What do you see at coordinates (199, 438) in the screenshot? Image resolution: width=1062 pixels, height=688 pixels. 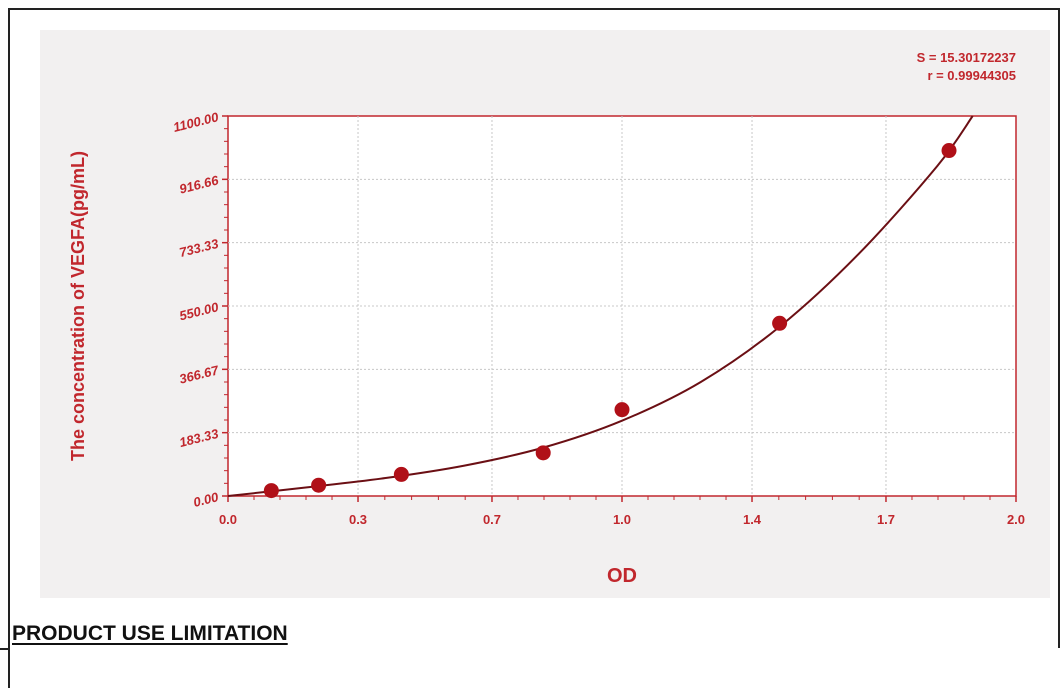 I see `y-tick-label: 183.33` at bounding box center [199, 438].